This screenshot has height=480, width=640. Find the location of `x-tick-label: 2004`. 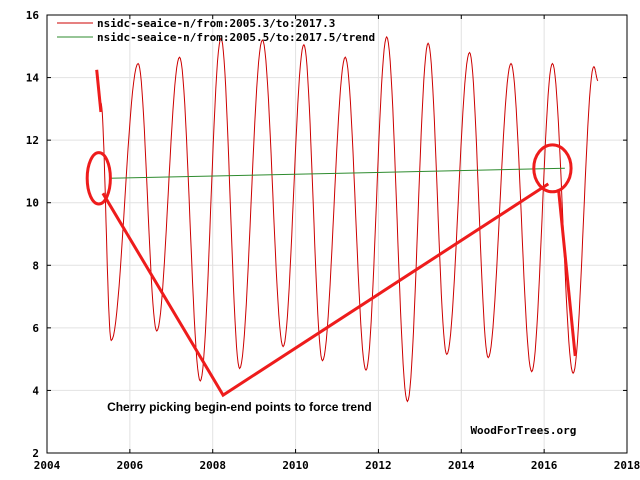

x-tick-label: 2004 is located at coordinates (47, 465).